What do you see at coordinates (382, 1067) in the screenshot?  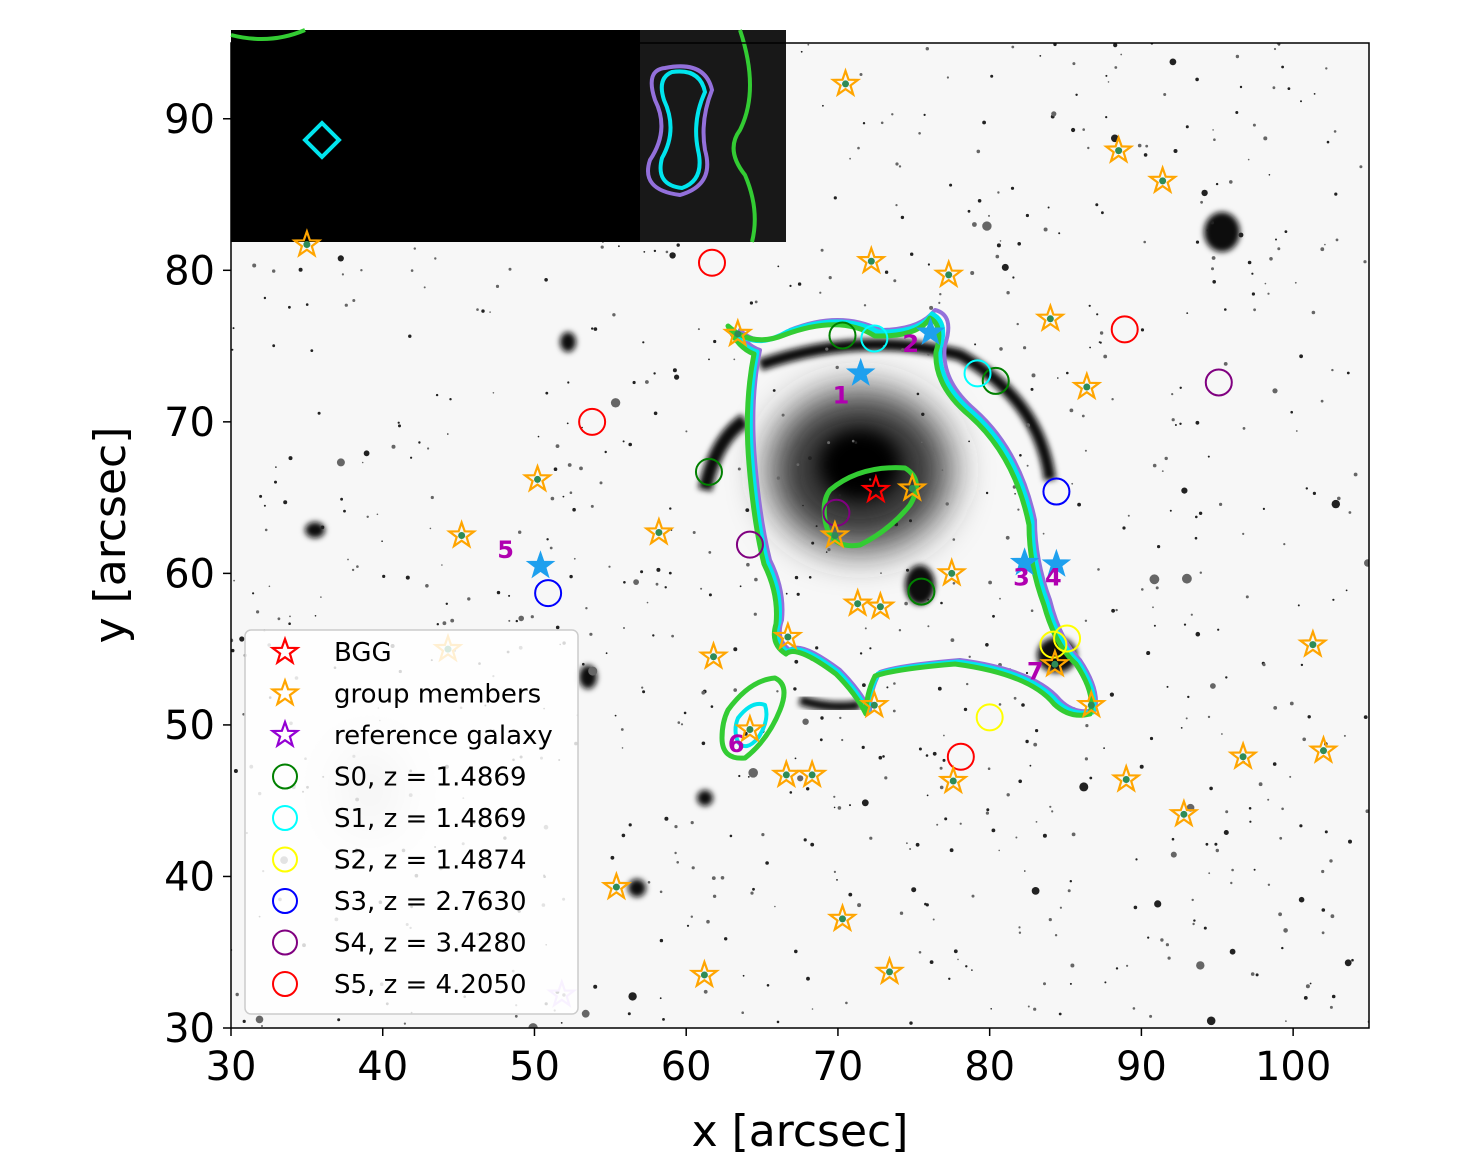 I see `x-tick-label: 40` at bounding box center [382, 1067].